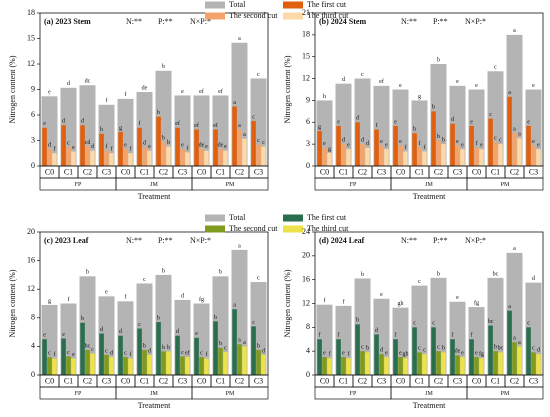 The image size is (550, 417). I want to click on group-label: JM, so click(154, 394).